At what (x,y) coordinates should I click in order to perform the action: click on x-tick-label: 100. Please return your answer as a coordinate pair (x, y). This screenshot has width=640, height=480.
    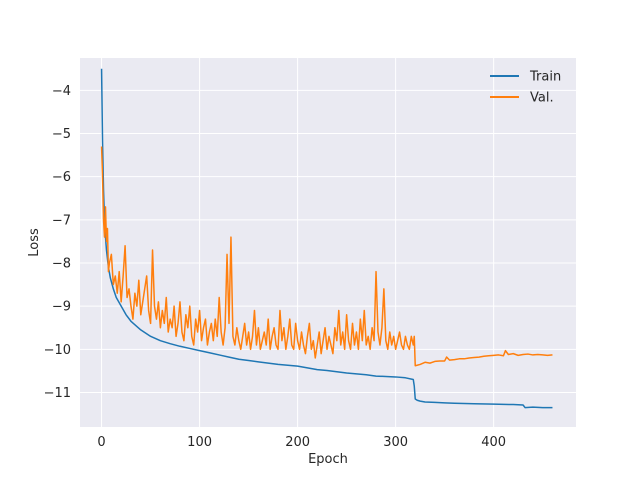
    Looking at the image, I should click on (199, 442).